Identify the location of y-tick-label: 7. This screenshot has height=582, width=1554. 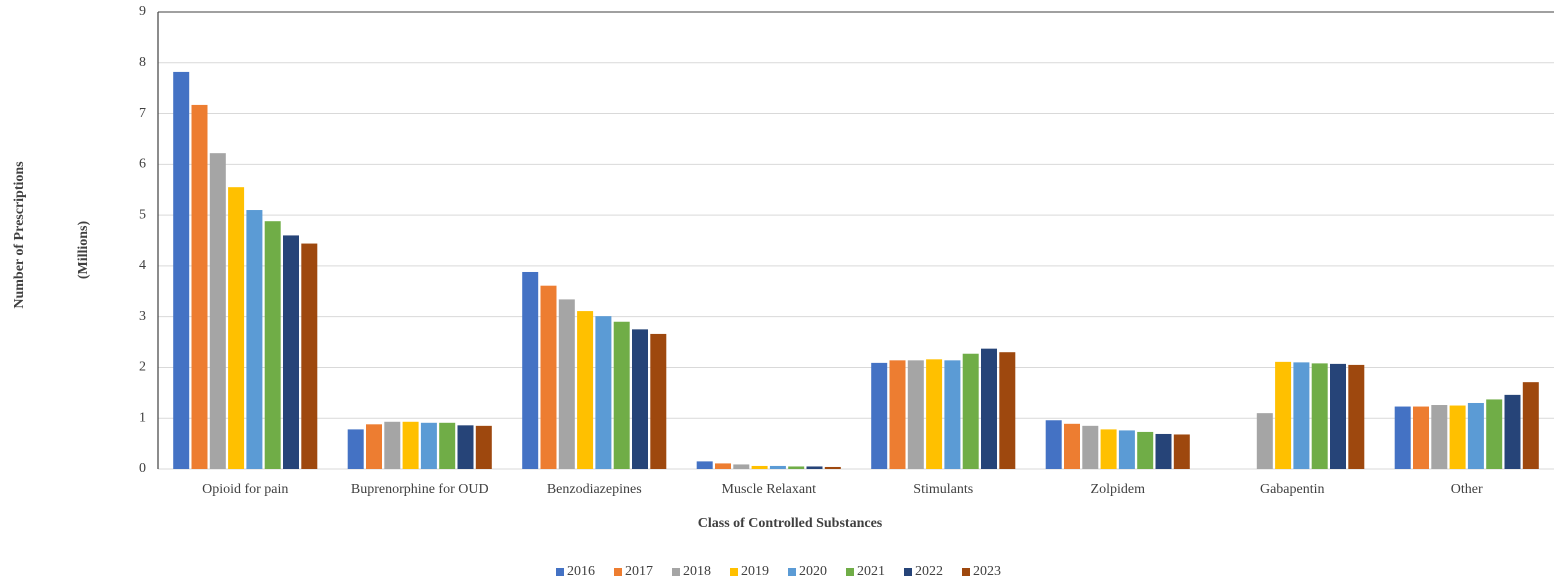
(142, 113).